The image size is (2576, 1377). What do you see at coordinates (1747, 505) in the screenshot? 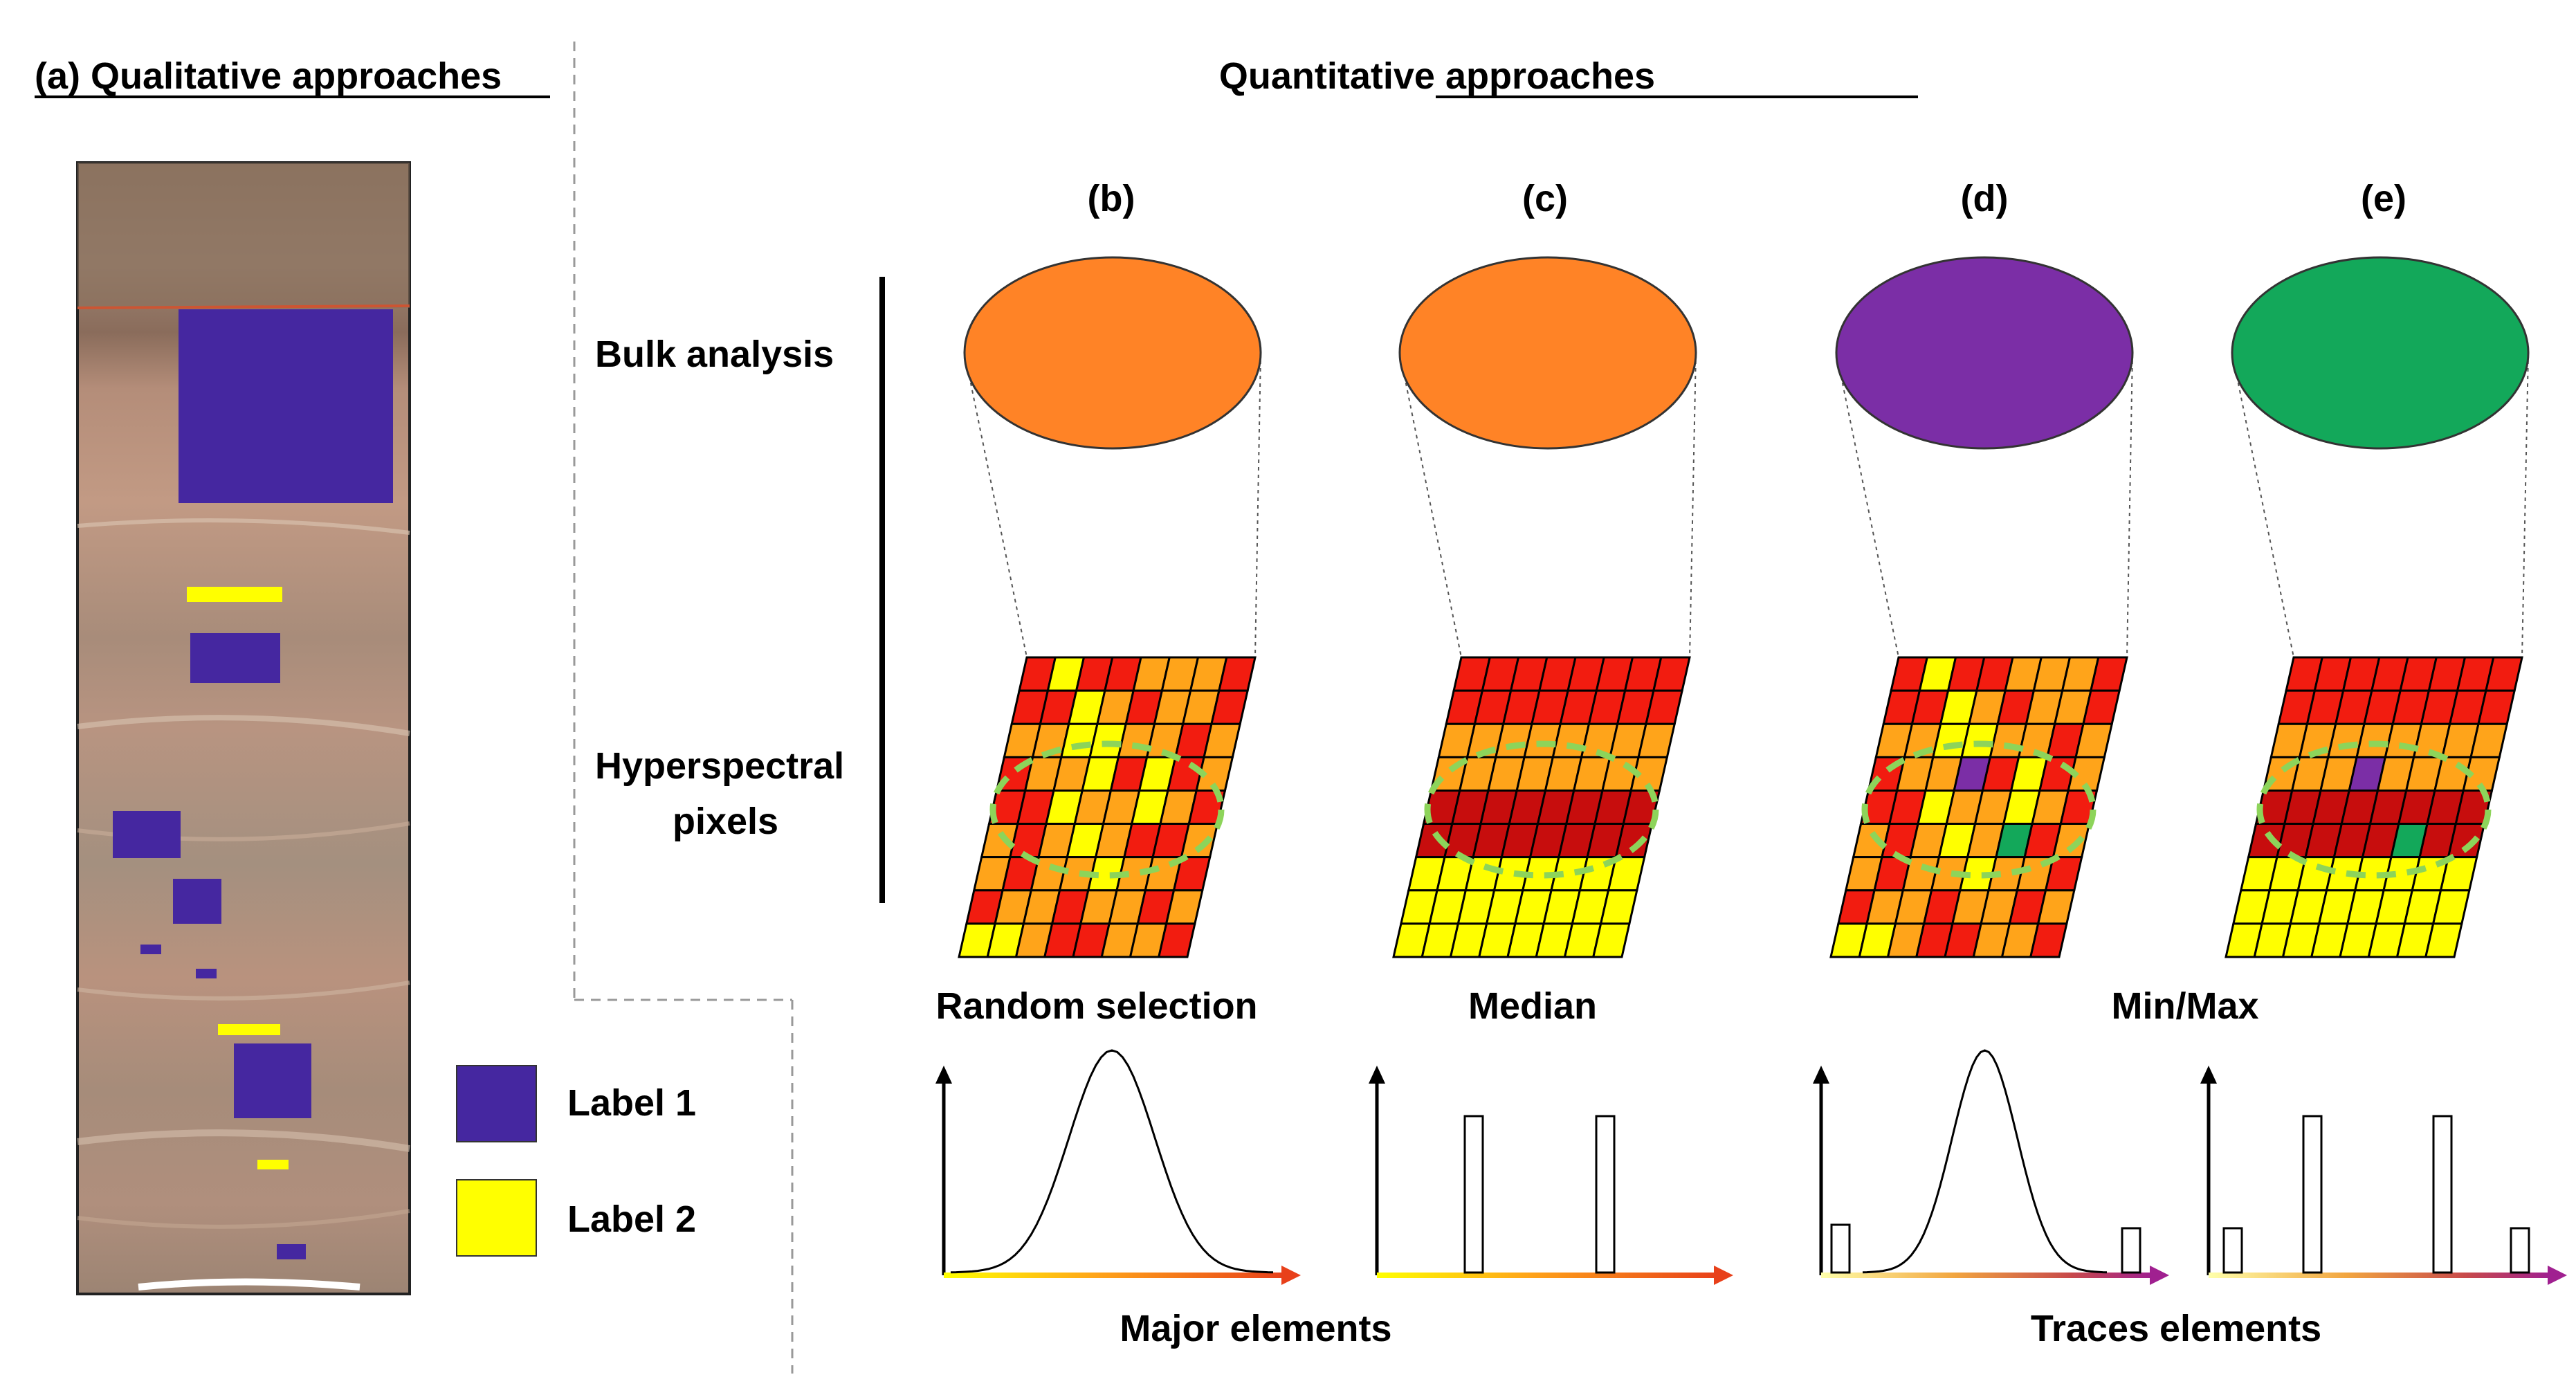
I see `zoom-lines` at bounding box center [1747, 505].